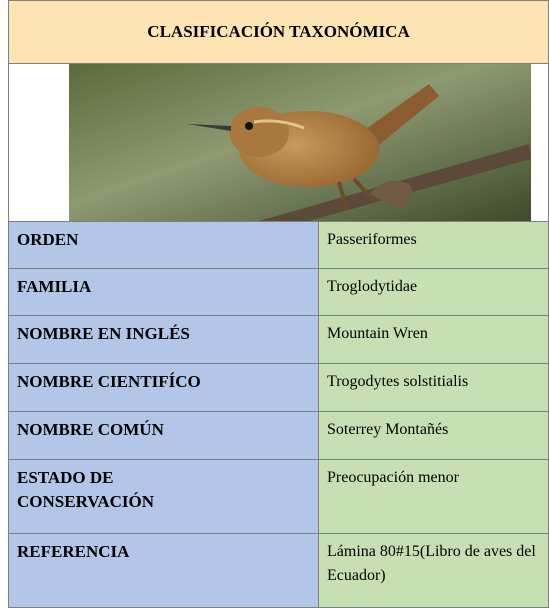 Image resolution: width=549 pixels, height=612 pixels. What do you see at coordinates (433, 387) in the screenshot?
I see `row-value: Trogodytes solstitialis` at bounding box center [433, 387].